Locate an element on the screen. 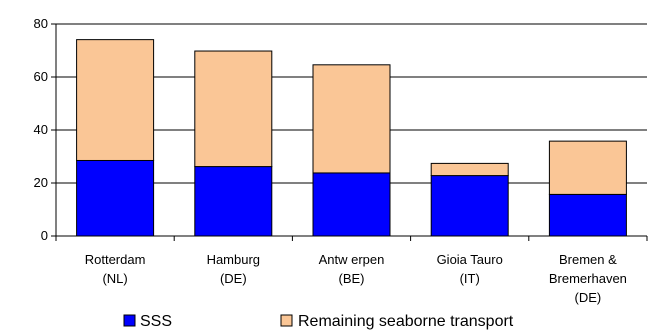 Image resolution: width=659 pixels, height=333 pixels. x-category-label: Bremerhaven is located at coordinates (588, 278).